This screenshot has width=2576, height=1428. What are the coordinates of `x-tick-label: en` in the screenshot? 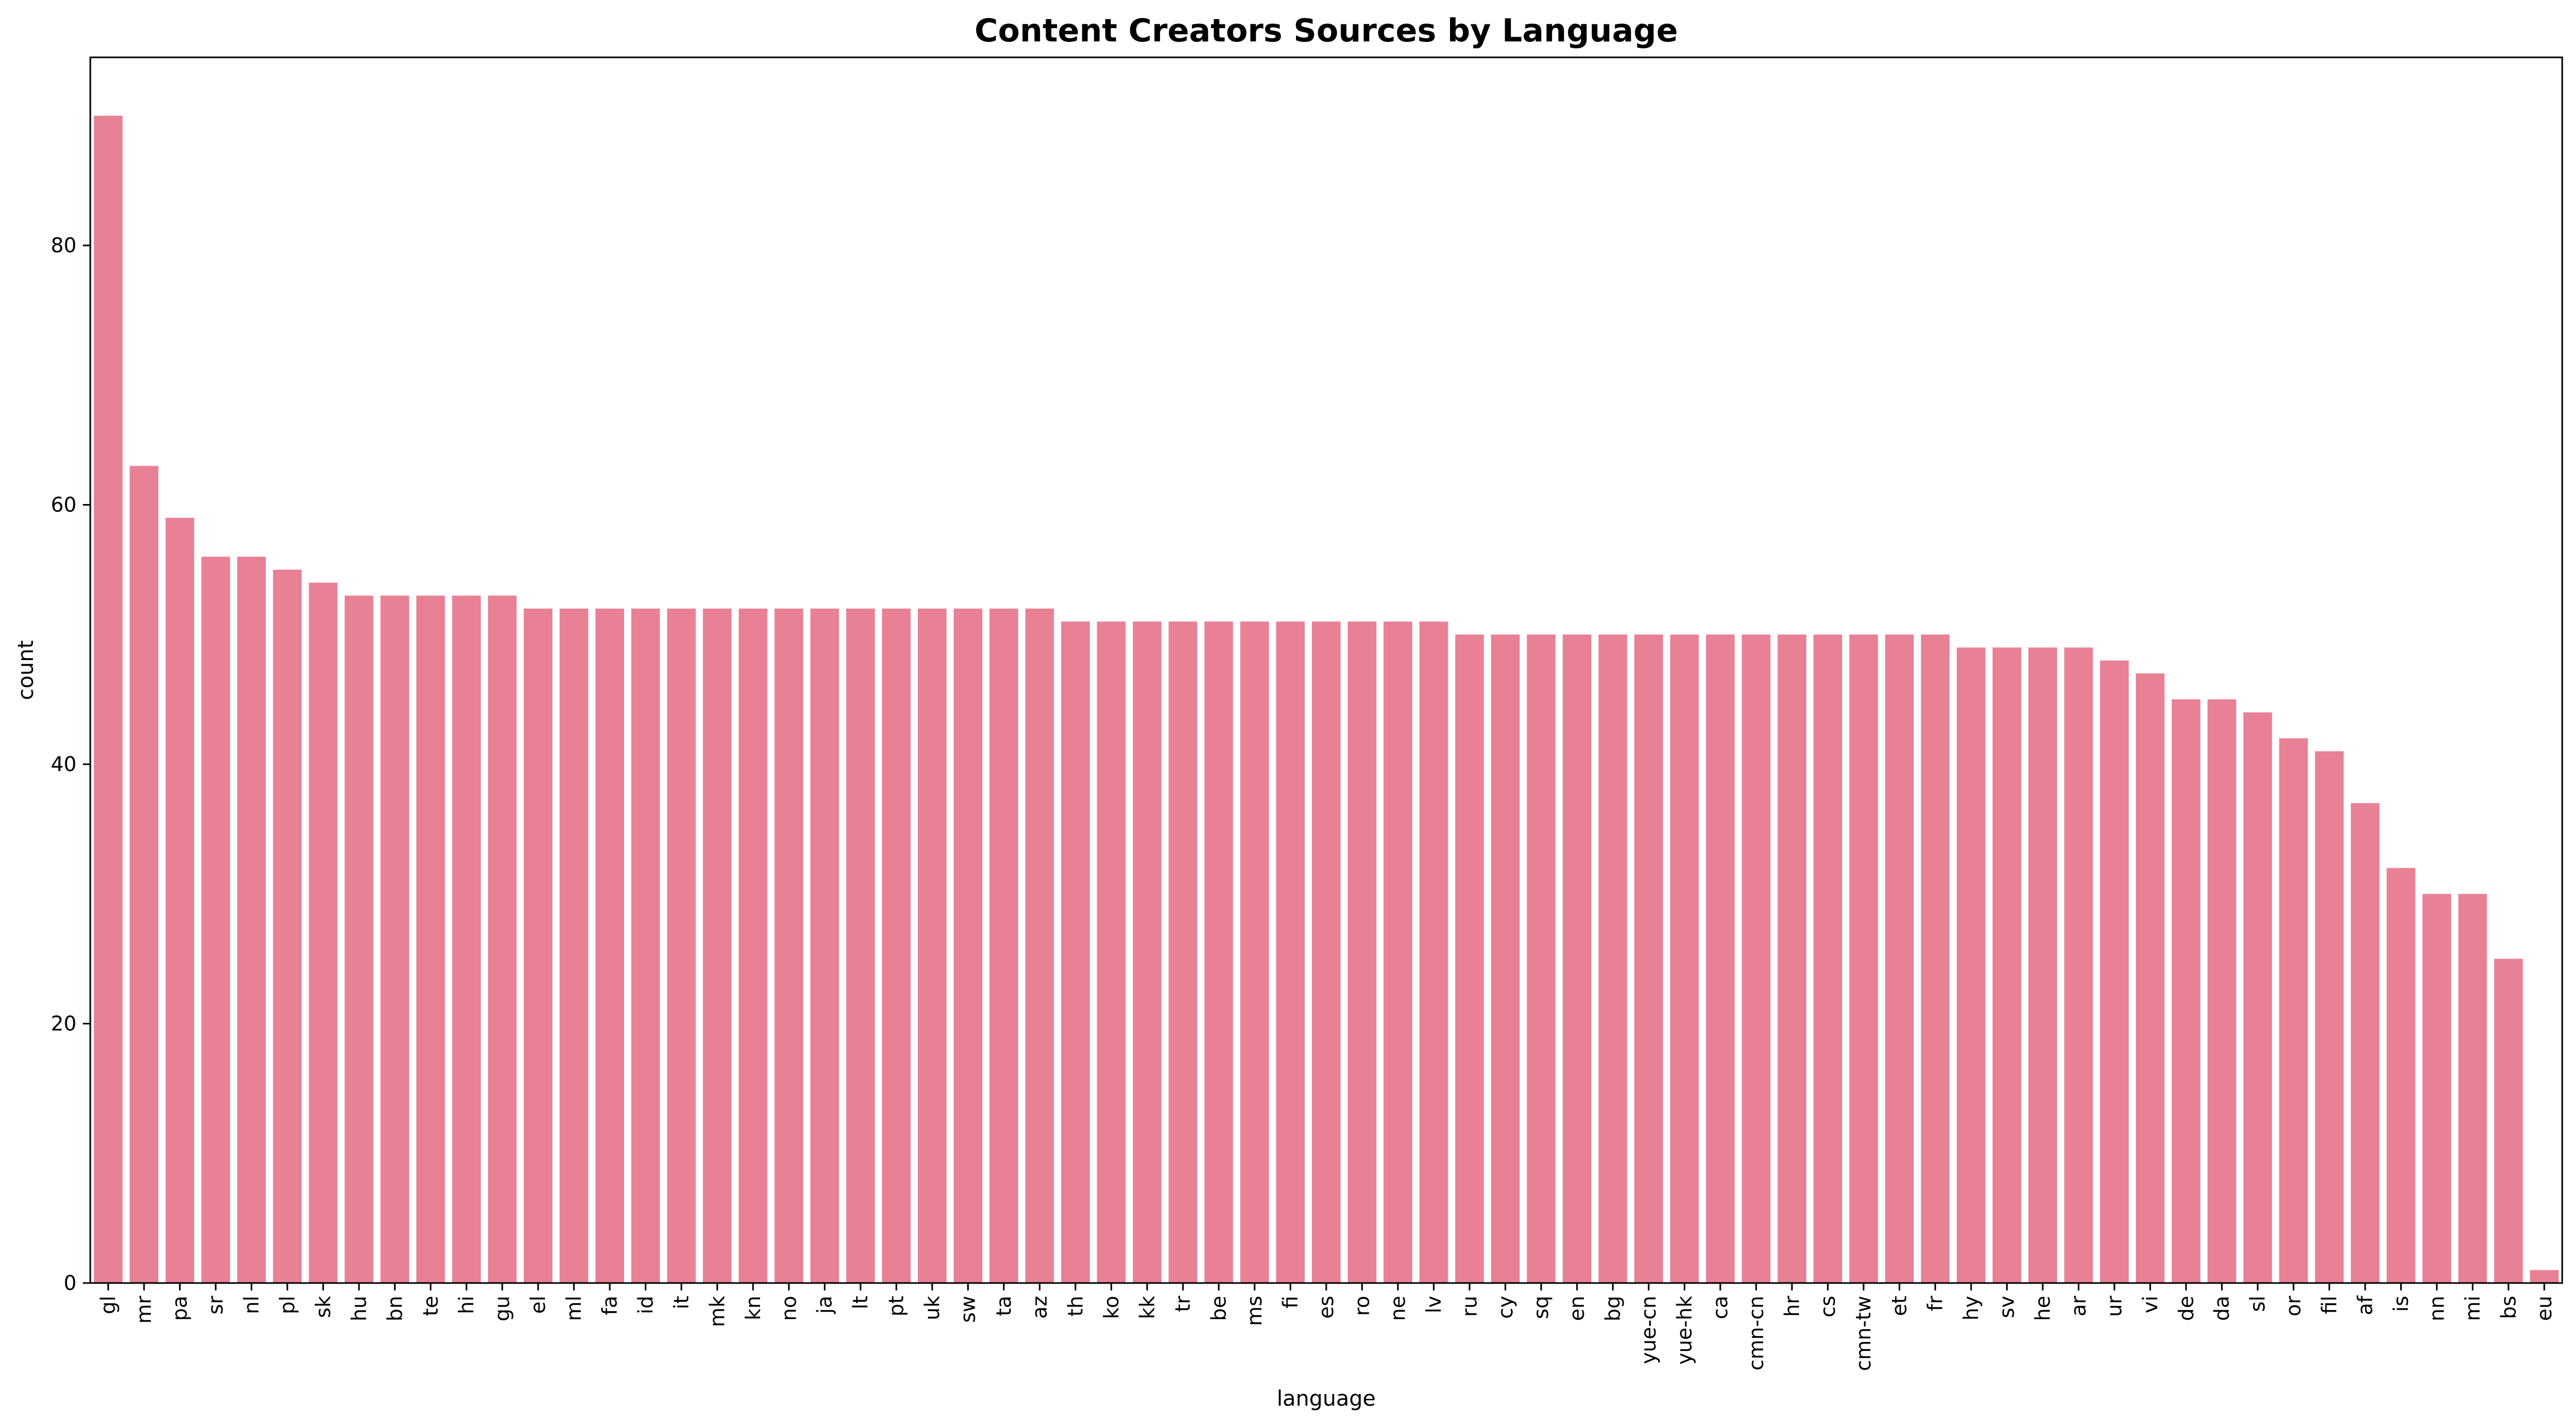 It's located at (1577, 1308).